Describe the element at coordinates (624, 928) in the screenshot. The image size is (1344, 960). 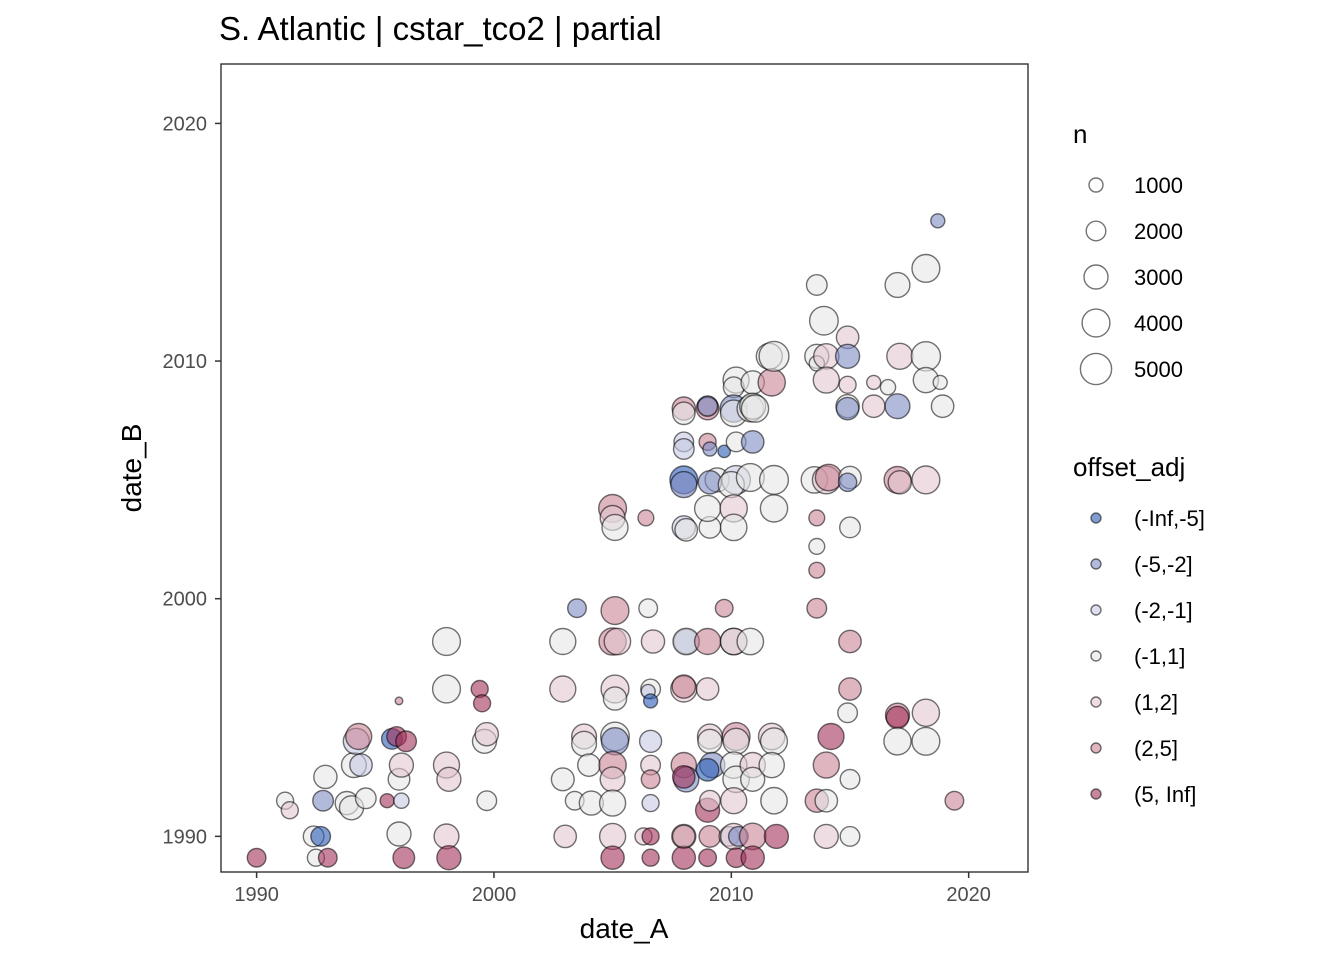
I see `x-axis-title: date_A` at that location.